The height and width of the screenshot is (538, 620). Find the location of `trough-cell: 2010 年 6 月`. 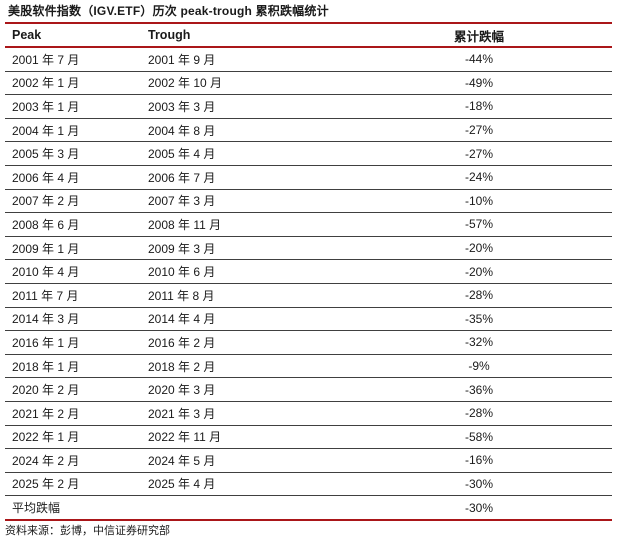

trough-cell: 2010 年 6 月 is located at coordinates (261, 271).